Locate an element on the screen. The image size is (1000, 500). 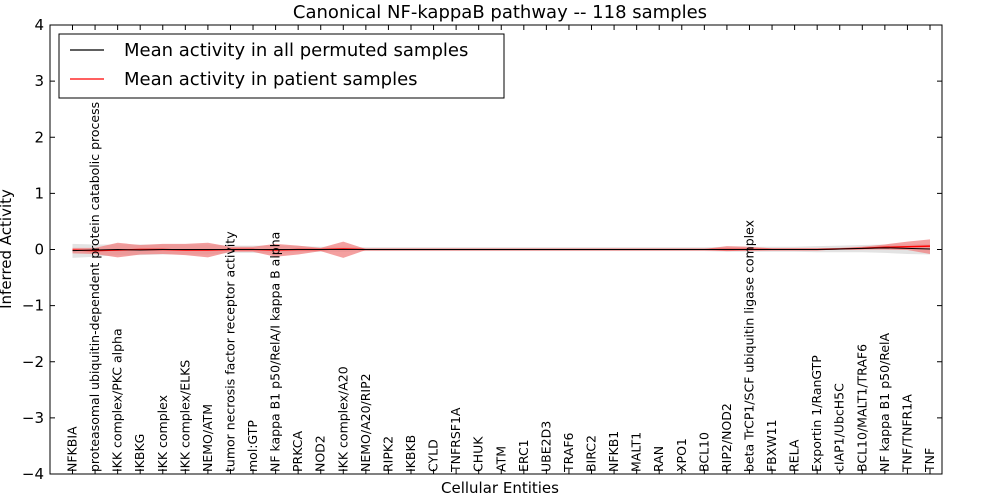
y-tick-label: 1 is located at coordinates (39, 193).